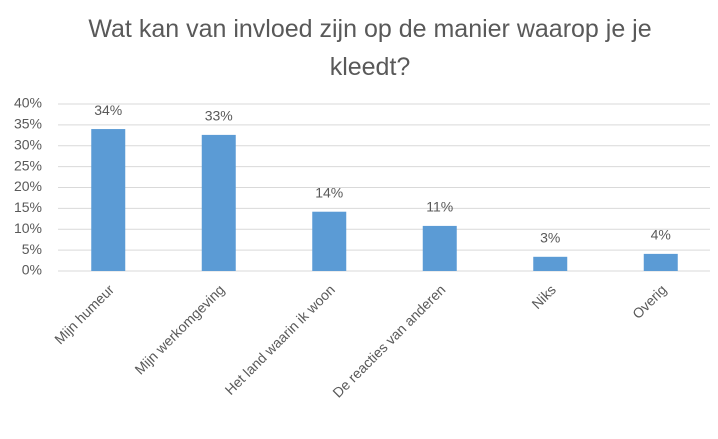 This screenshot has width=718, height=439. I want to click on x-tick-label: Het land waarin ik woon, so click(280, 339).